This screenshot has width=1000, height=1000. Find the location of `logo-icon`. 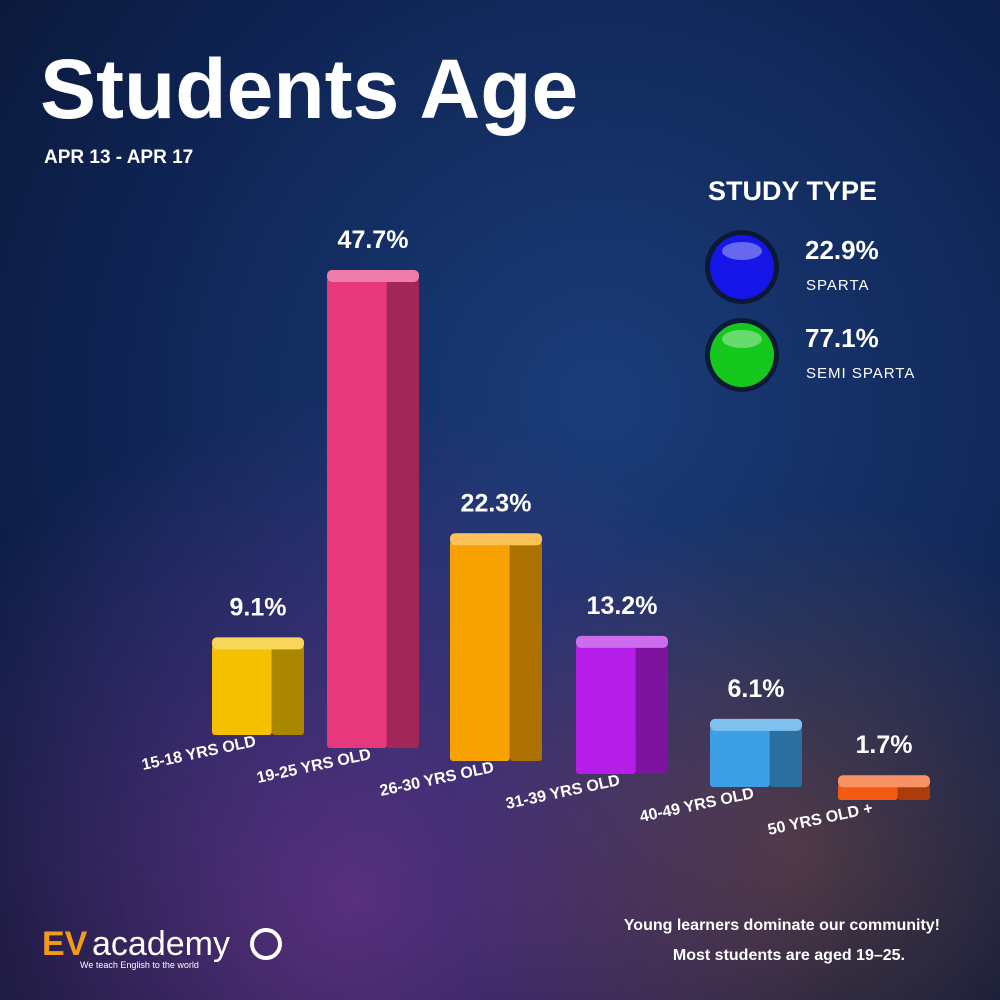

logo-icon is located at coordinates (266, 944).